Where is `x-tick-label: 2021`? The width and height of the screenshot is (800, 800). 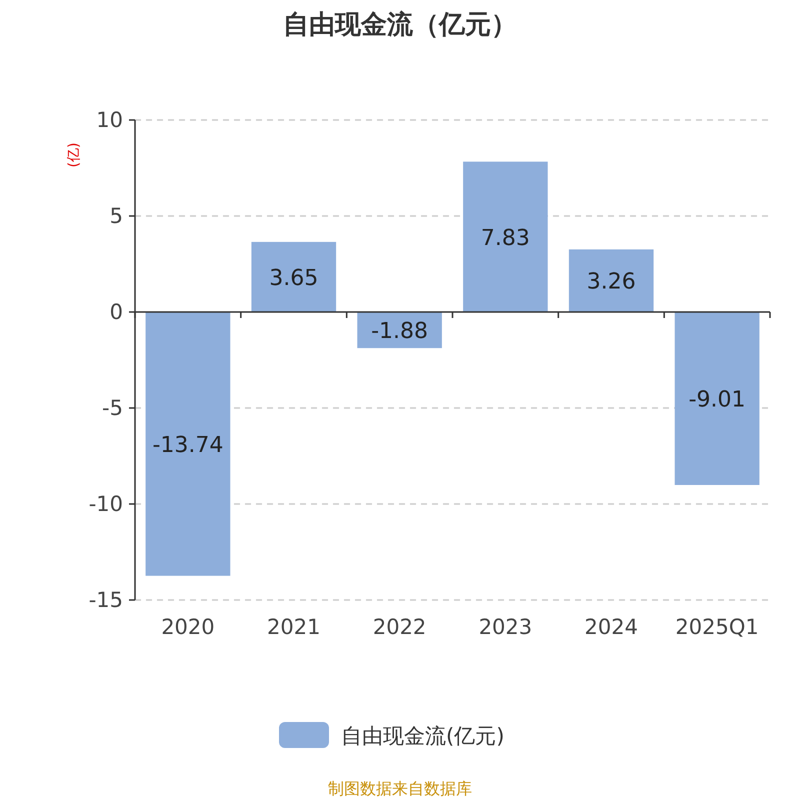 x-tick-label: 2021 is located at coordinates (293, 627).